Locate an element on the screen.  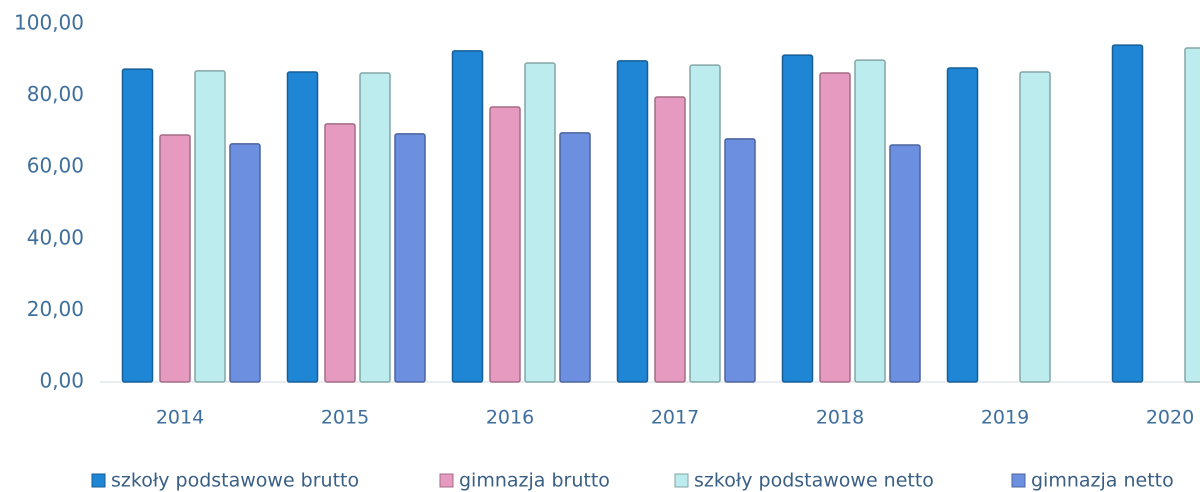
y-tick-label: 20,00 is located at coordinates (55, 309).